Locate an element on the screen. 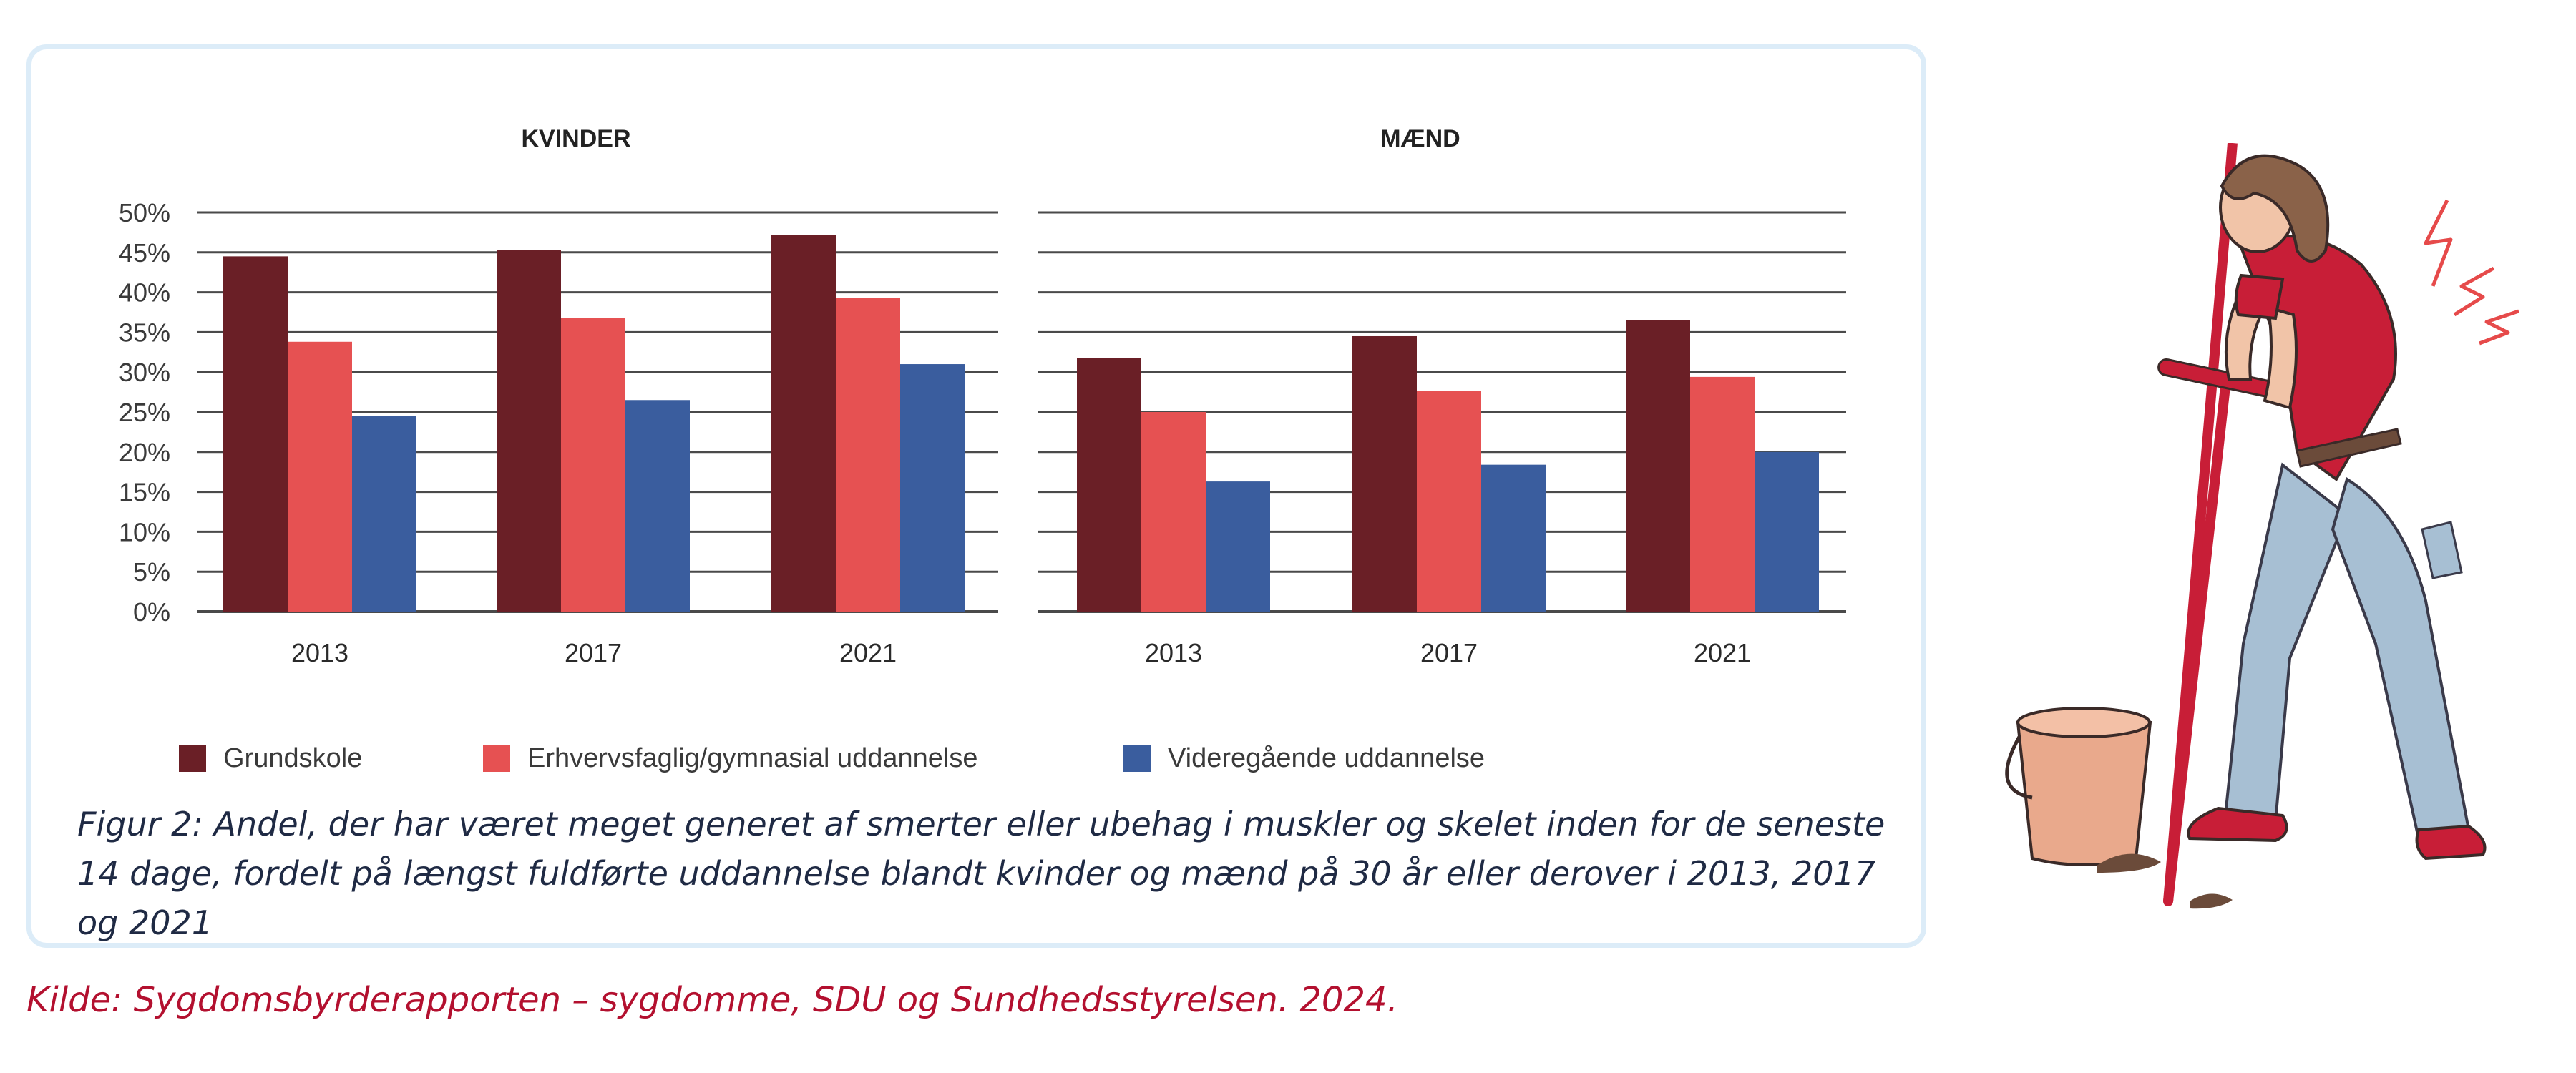  y-tick-label: 15% is located at coordinates (144, 492).